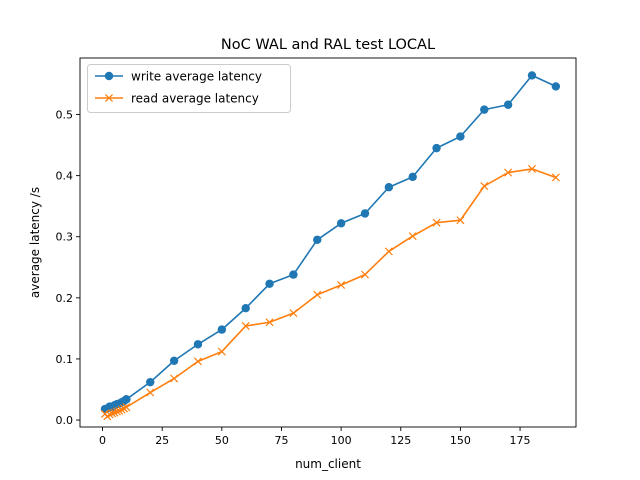 The height and width of the screenshot is (480, 640). Describe the element at coordinates (400, 440) in the screenshot. I see `x-tick-label: 125` at that location.